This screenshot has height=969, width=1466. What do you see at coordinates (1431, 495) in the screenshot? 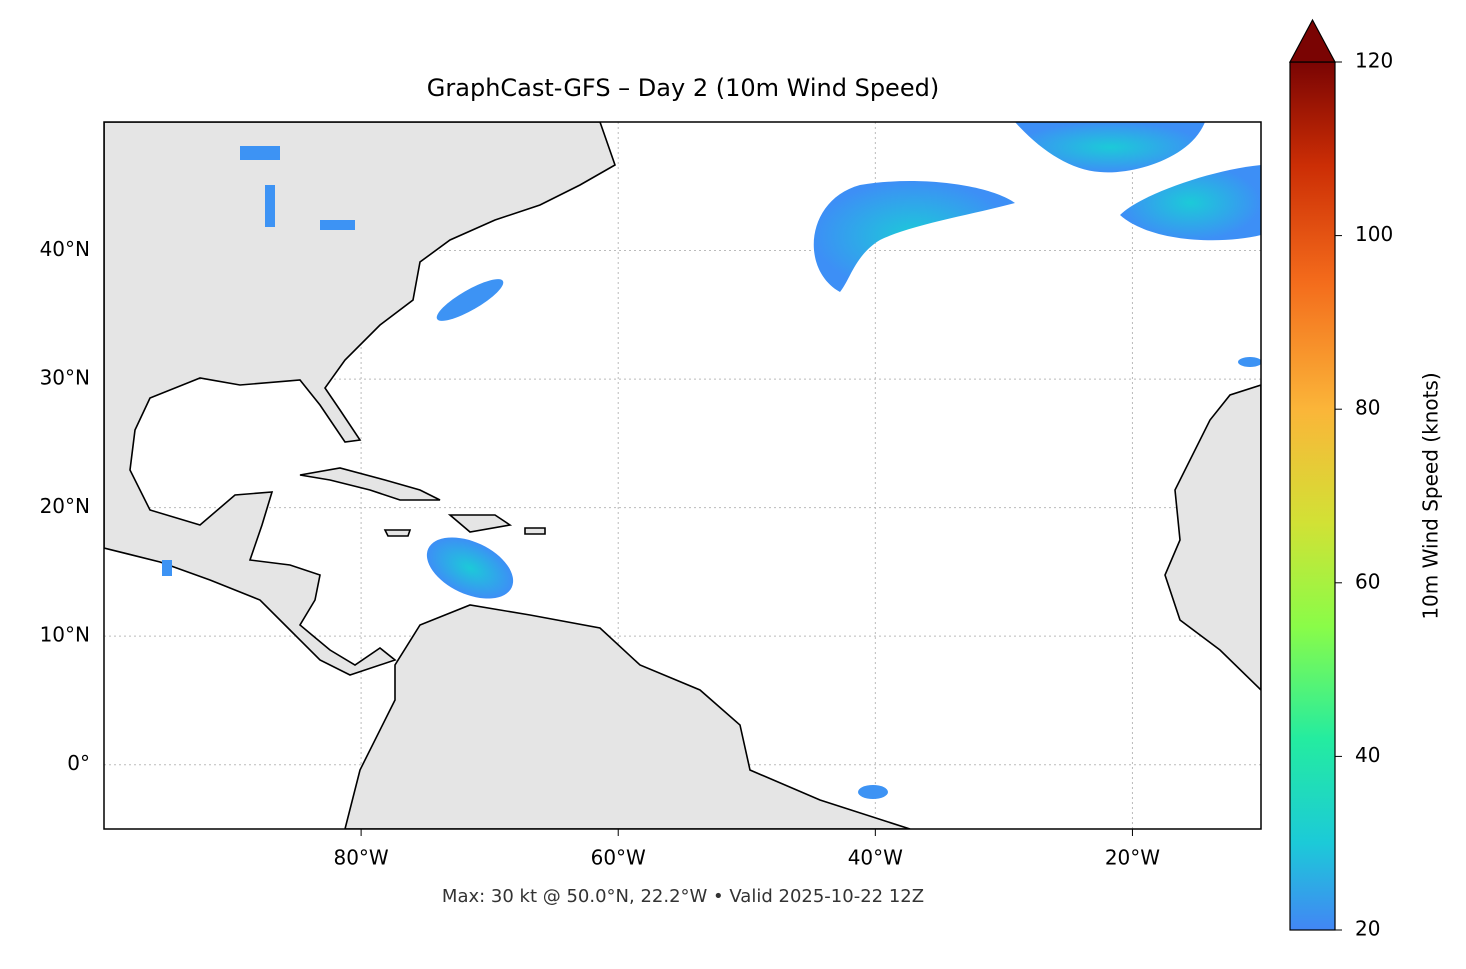
I see `colorbar-label: 10m Wind Speed (knots)` at bounding box center [1431, 495].